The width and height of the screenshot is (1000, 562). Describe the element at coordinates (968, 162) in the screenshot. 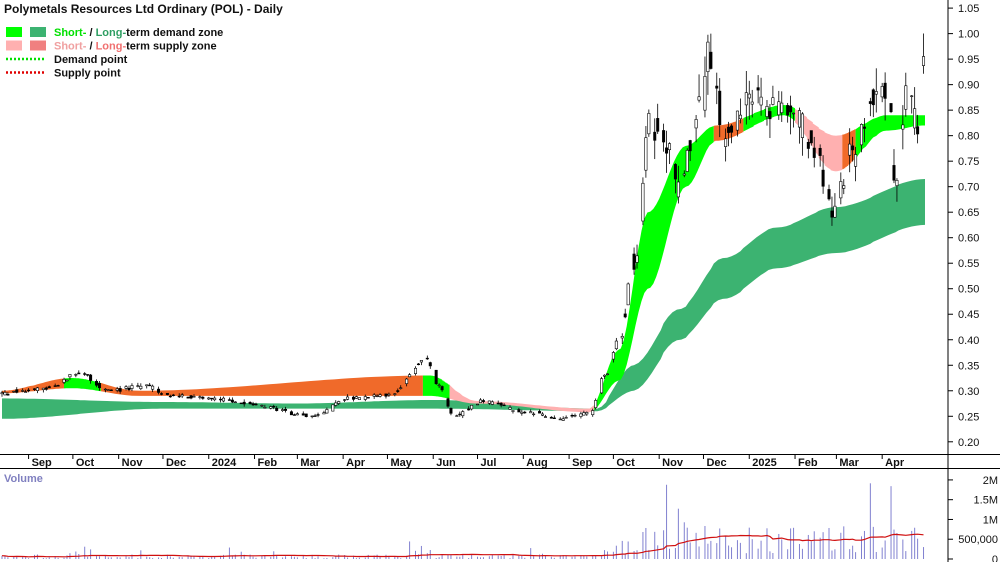

I see `price-tick-label: 0.75` at that location.